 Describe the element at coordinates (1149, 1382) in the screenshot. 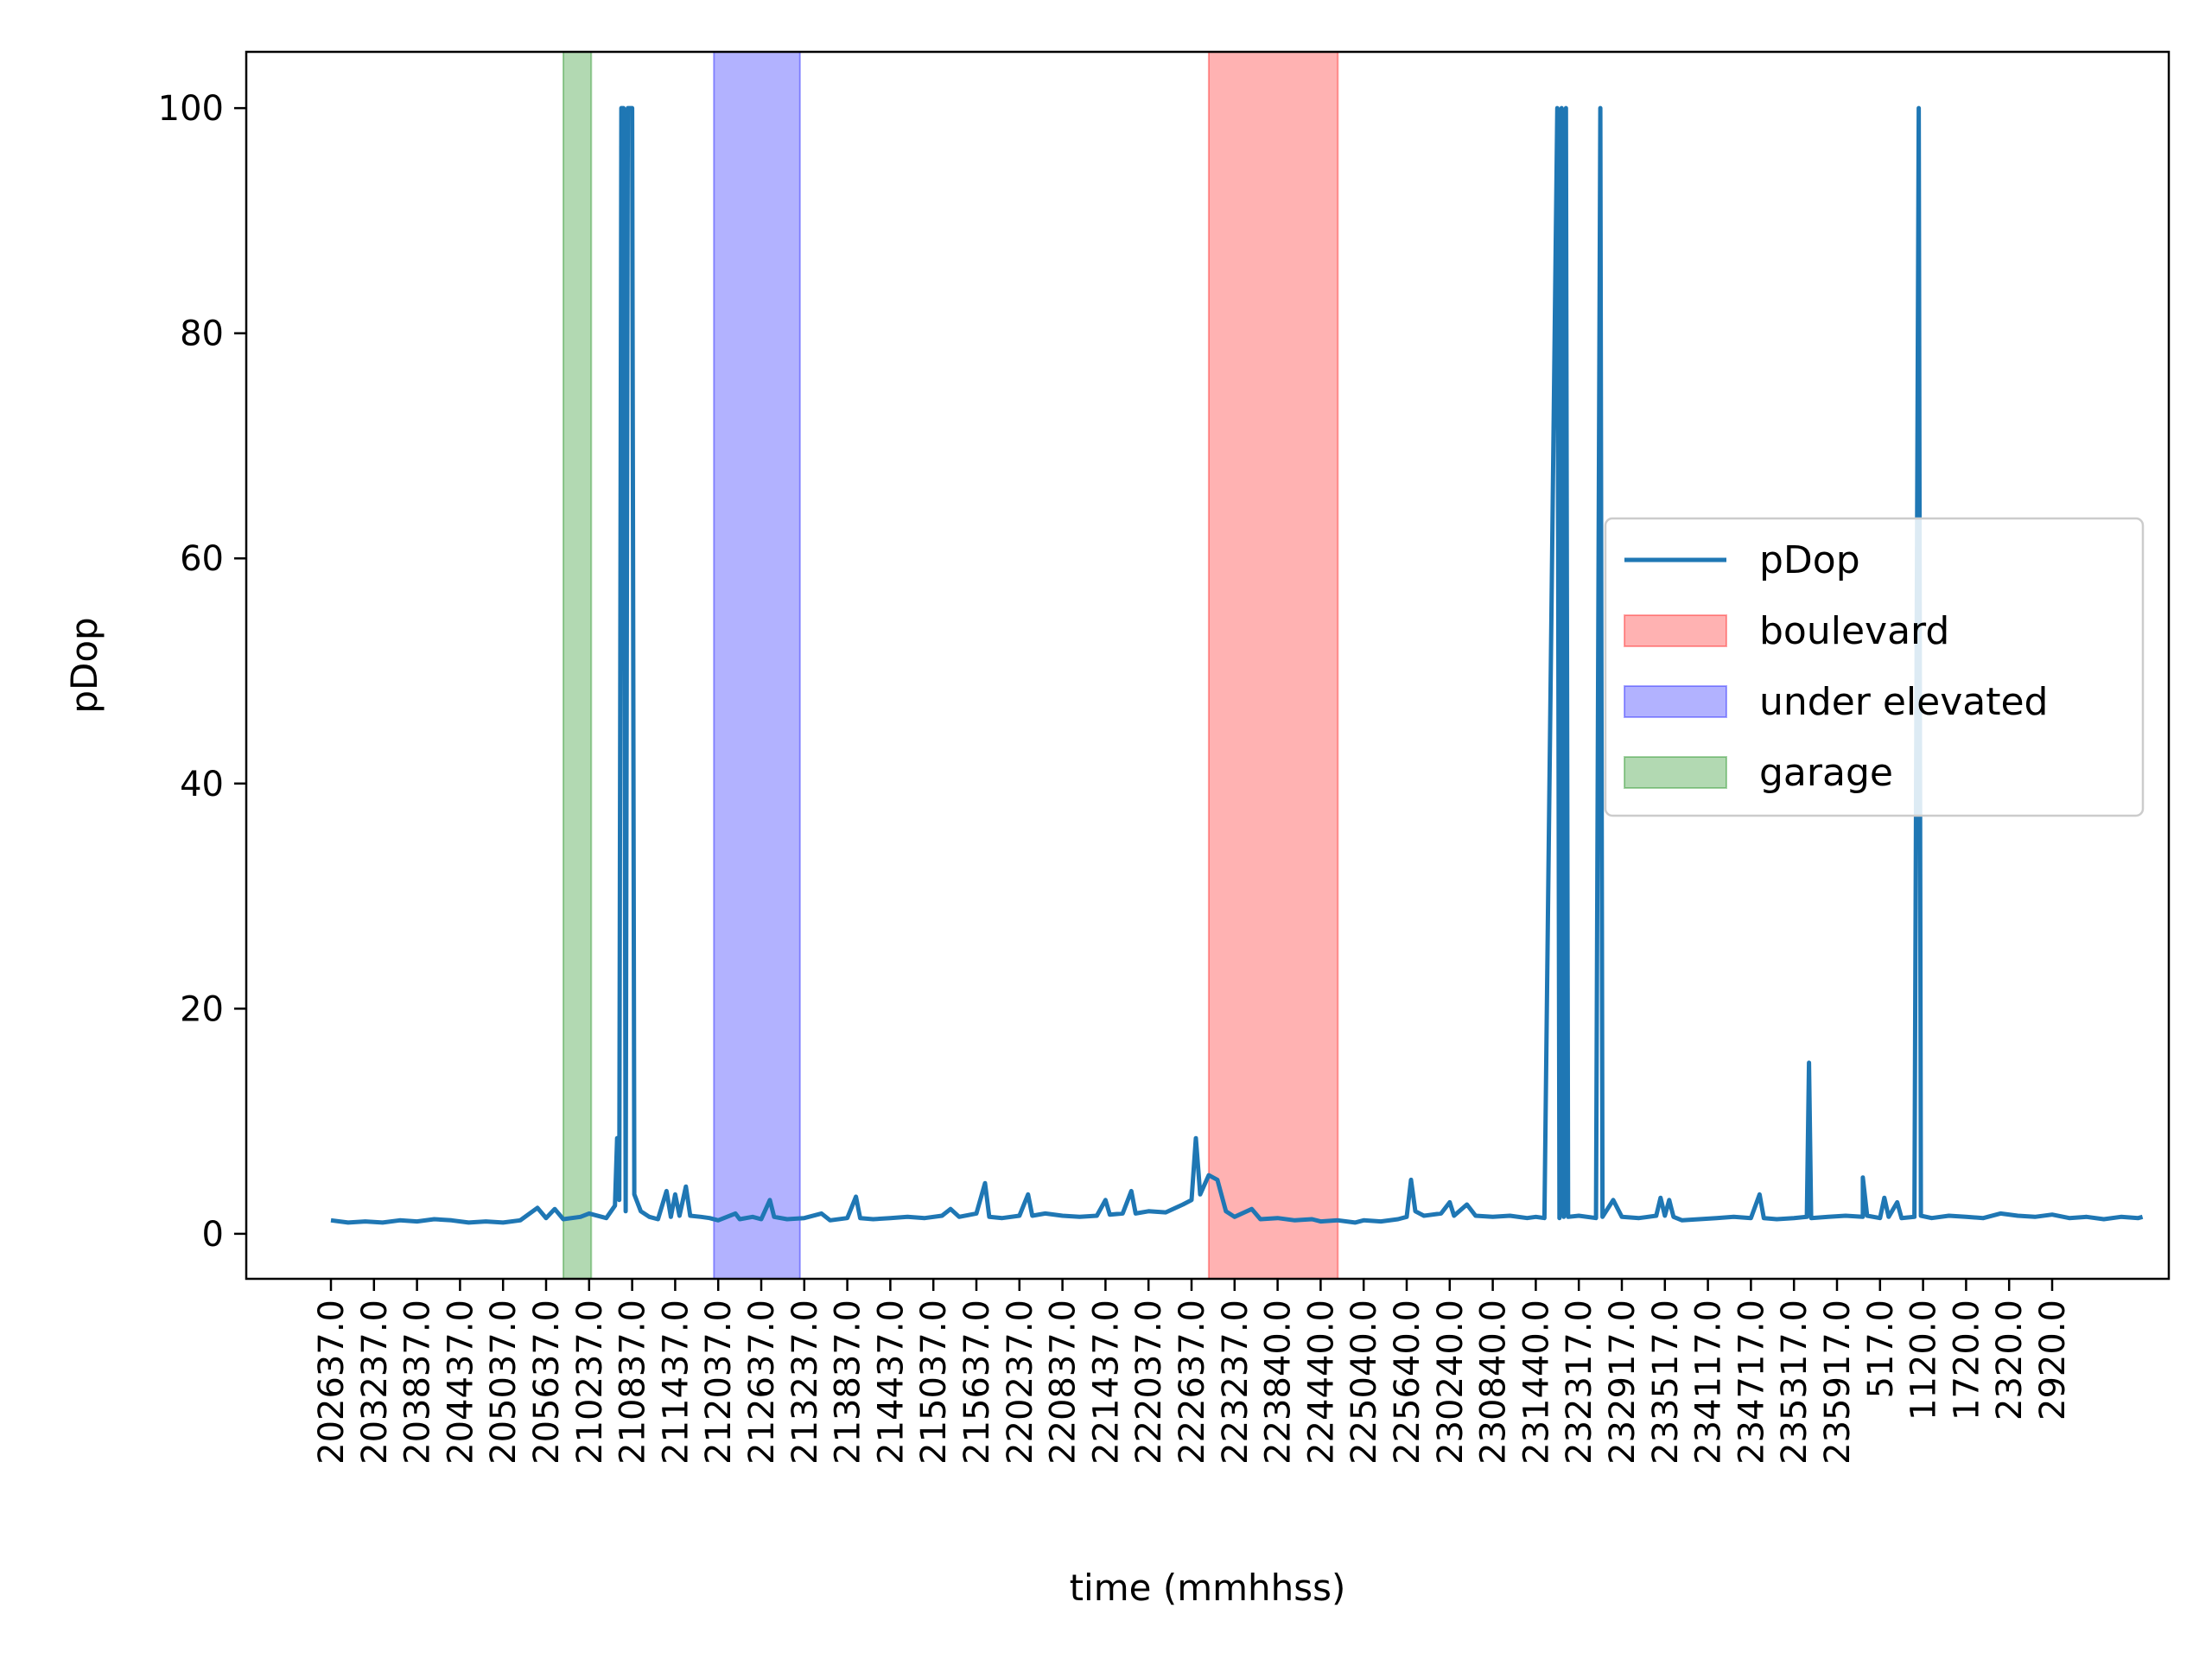

I see `x-tick-label: 222037.0` at that location.